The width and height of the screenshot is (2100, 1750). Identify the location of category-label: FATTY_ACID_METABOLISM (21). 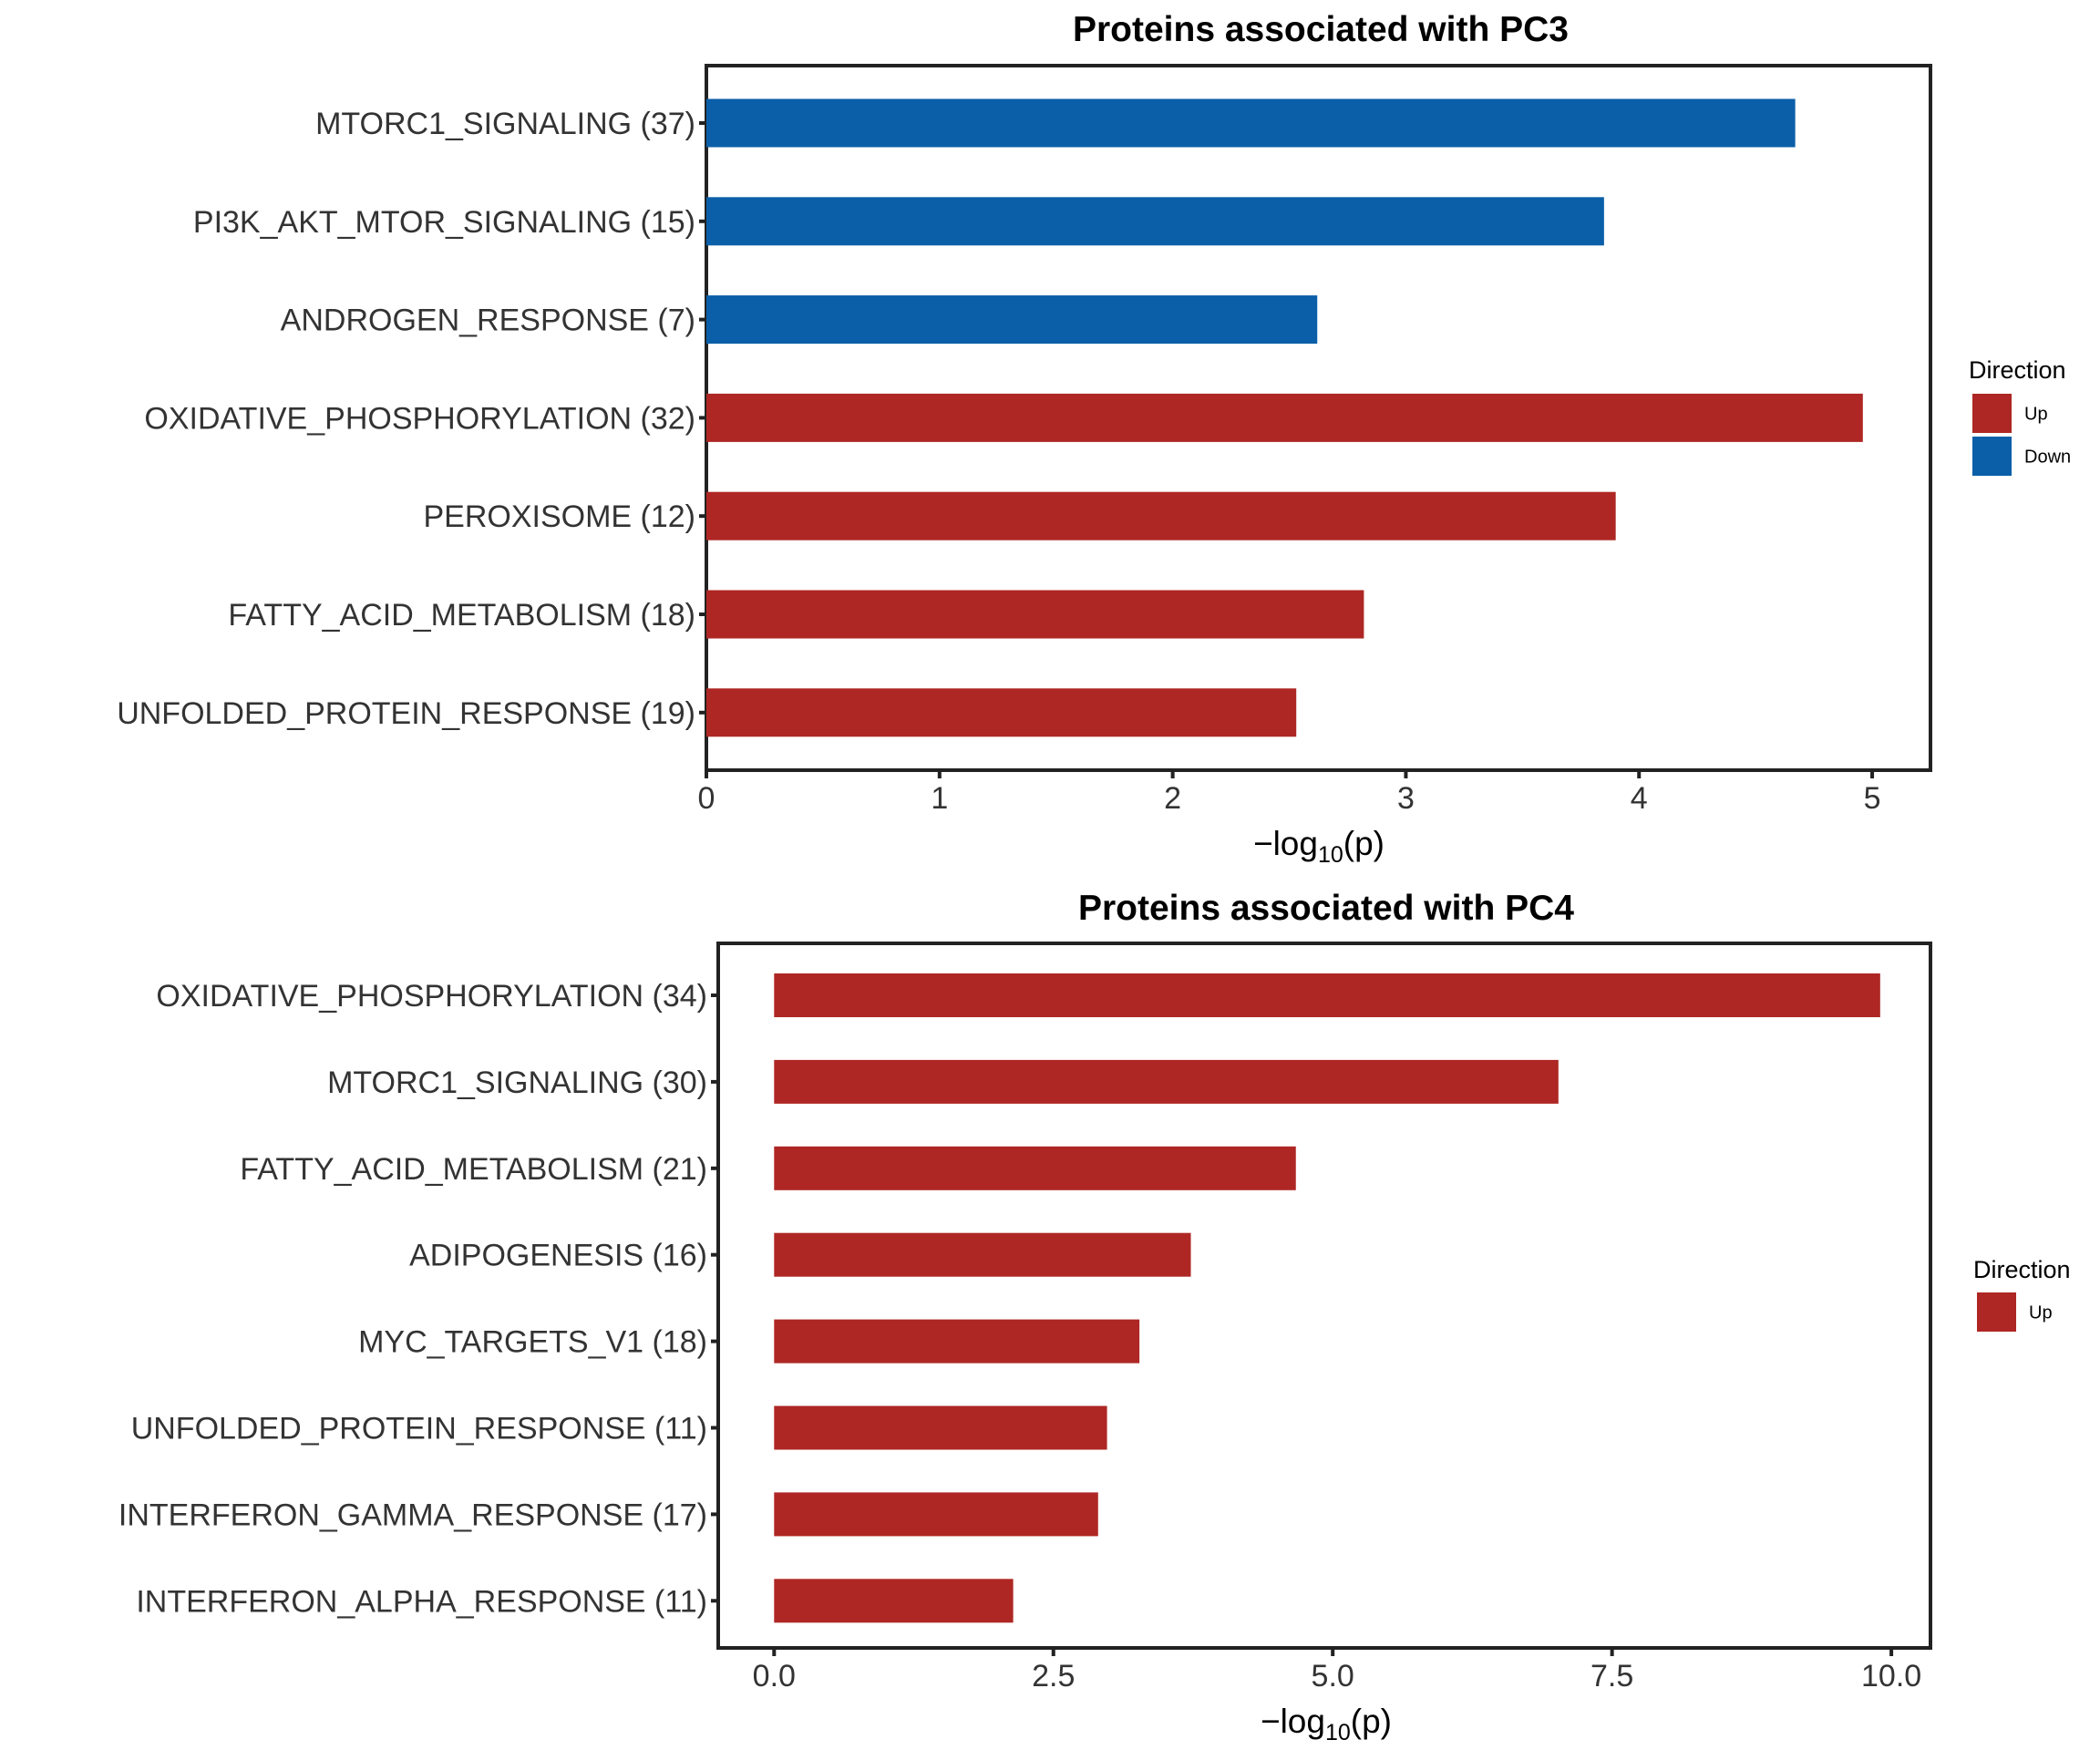
(474, 1169).